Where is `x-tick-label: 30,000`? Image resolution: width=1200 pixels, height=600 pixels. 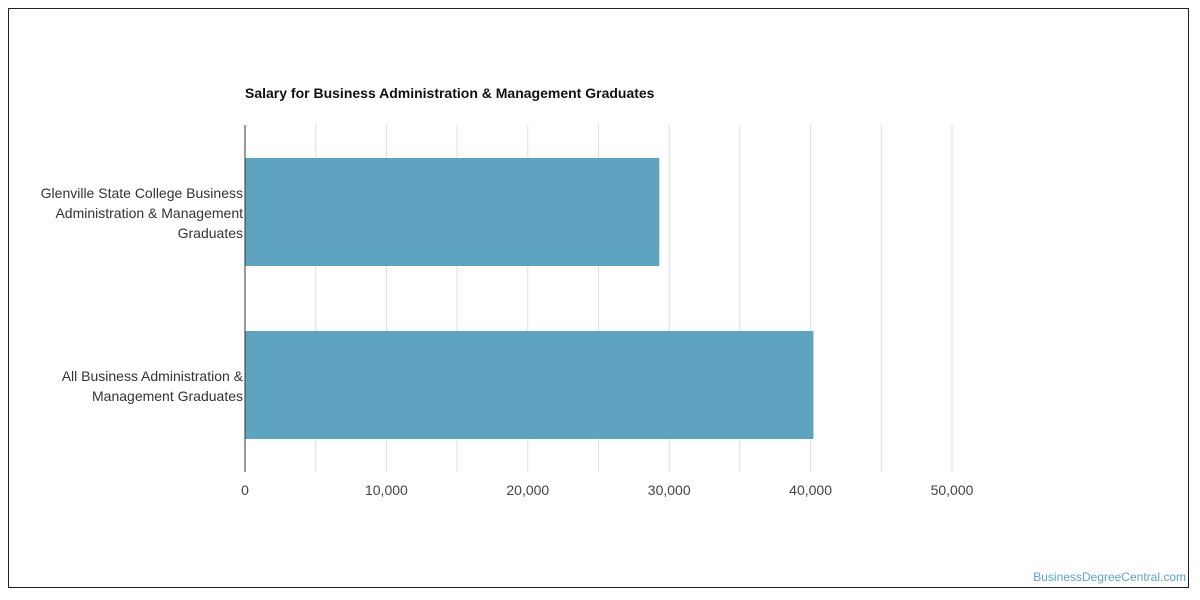 x-tick-label: 30,000 is located at coordinates (669, 490).